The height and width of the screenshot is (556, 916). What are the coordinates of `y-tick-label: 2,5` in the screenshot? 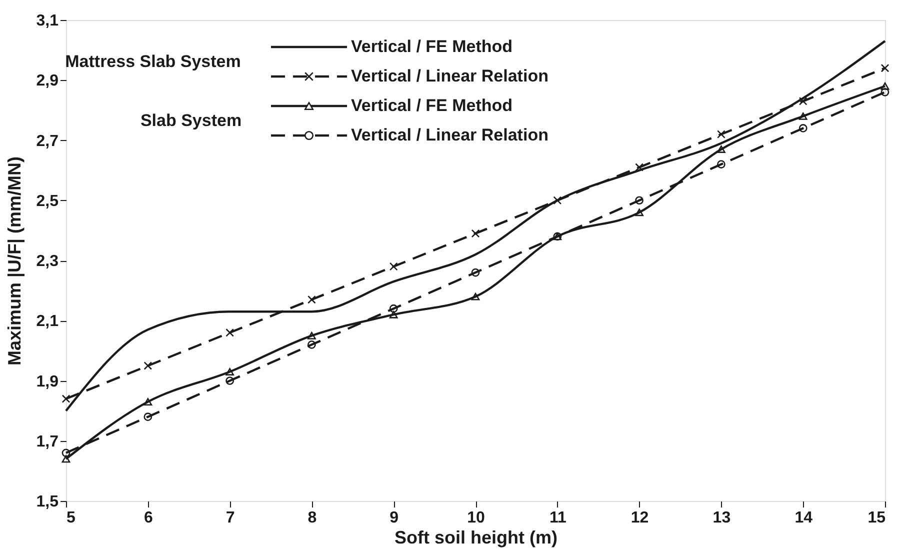 It's located at (47, 201).